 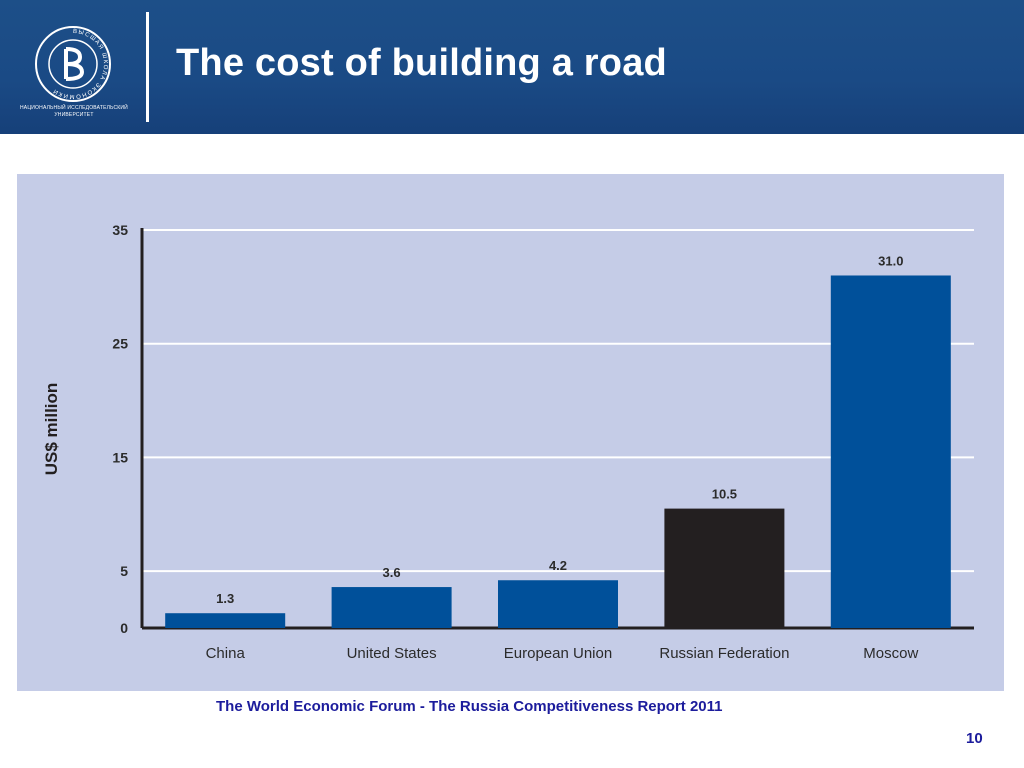 What do you see at coordinates (120, 344) in the screenshot?
I see `y-tick-label: 25` at bounding box center [120, 344].